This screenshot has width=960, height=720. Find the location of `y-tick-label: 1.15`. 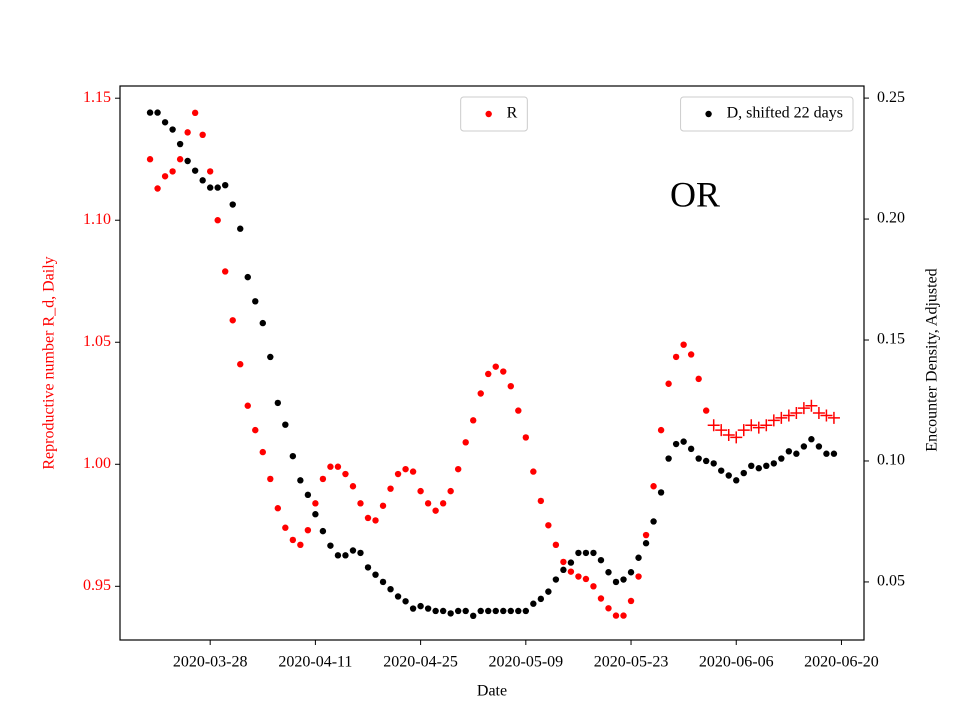

y-tick-label: 1.15 is located at coordinates (97, 97).